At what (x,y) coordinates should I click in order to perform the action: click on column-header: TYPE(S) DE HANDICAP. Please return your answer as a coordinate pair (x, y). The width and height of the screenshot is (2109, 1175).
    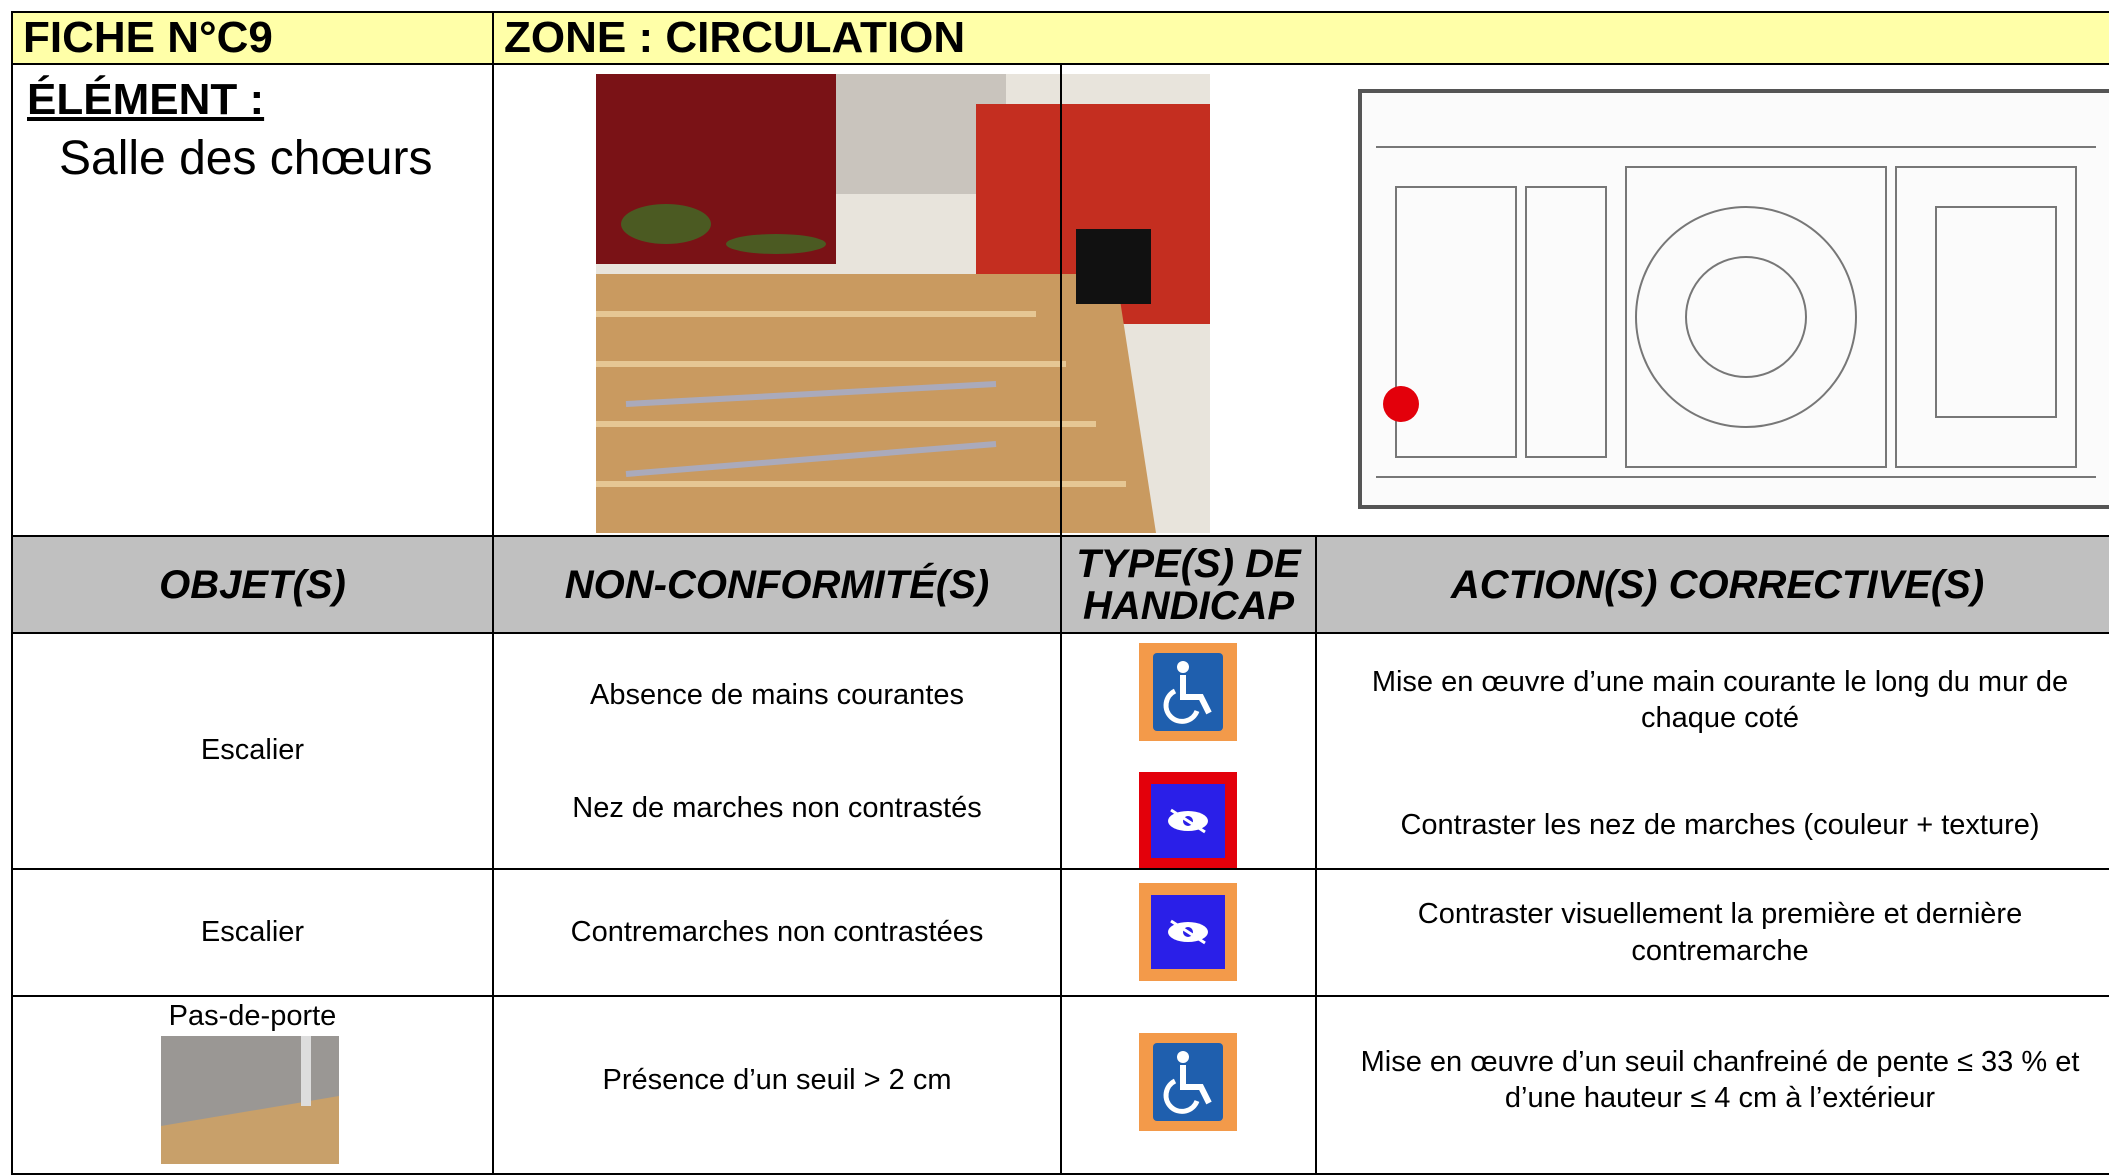
    Looking at the image, I should click on (1188, 584).